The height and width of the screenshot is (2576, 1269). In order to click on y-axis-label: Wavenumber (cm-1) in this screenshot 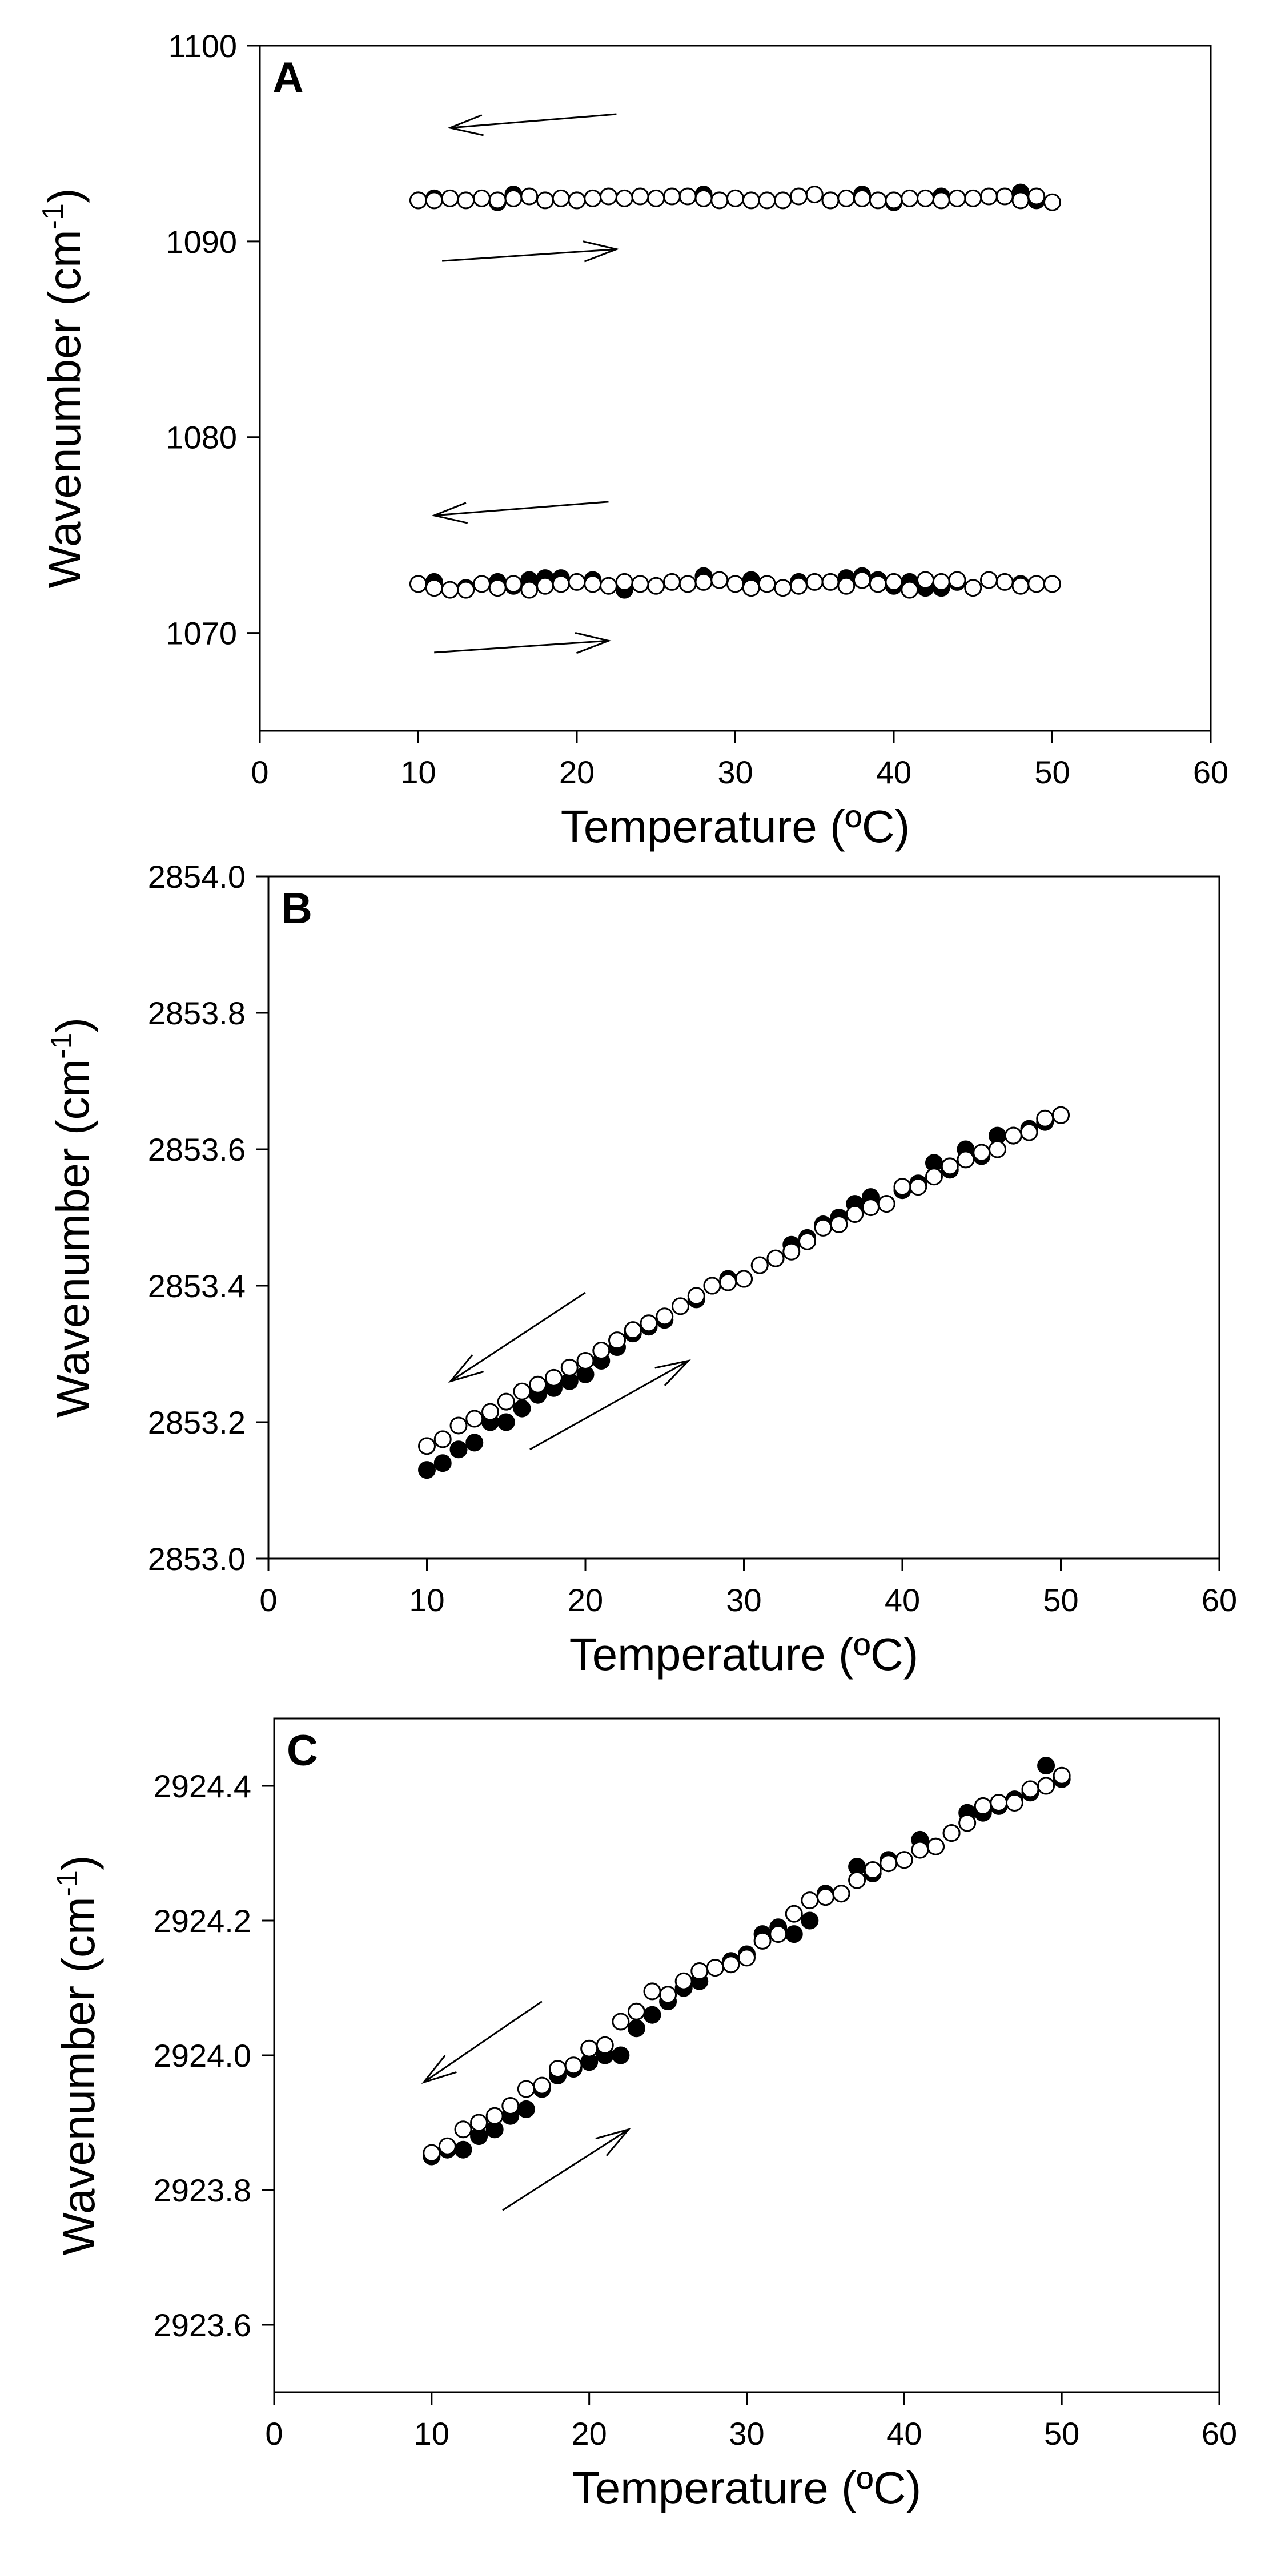, I will do `click(71, 1217)`.